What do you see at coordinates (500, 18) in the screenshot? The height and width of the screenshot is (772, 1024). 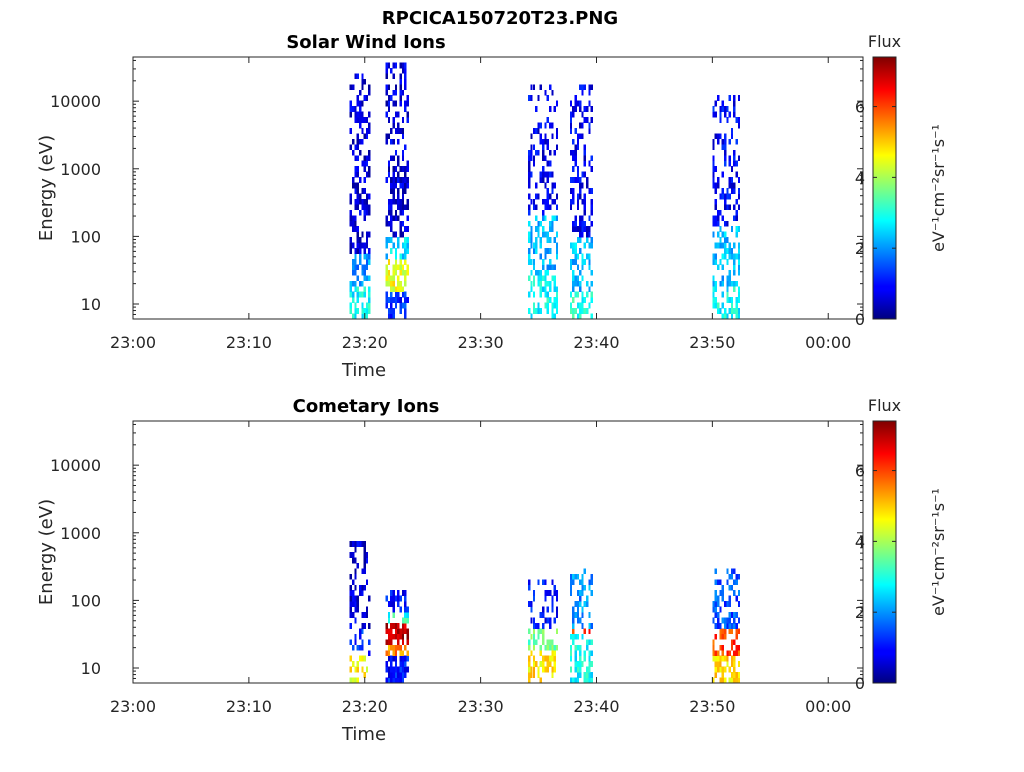 I see `figure-title: RPCICA150720T23.PNG` at bounding box center [500, 18].